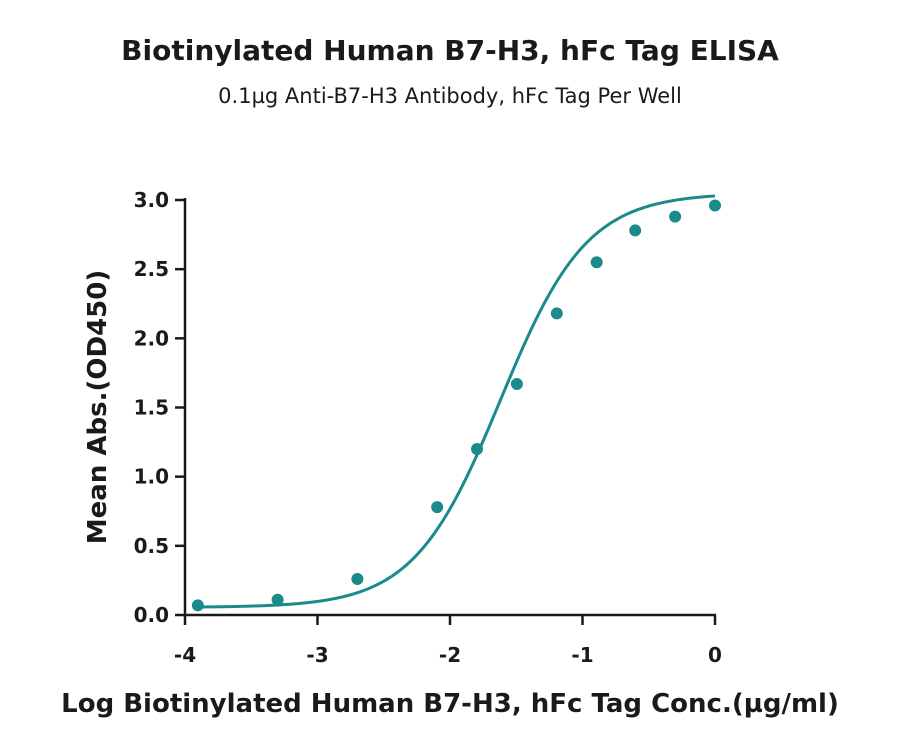  What do you see at coordinates (98, 407) in the screenshot?
I see `y-axis-title: Mean Abs.(OD450)` at bounding box center [98, 407].